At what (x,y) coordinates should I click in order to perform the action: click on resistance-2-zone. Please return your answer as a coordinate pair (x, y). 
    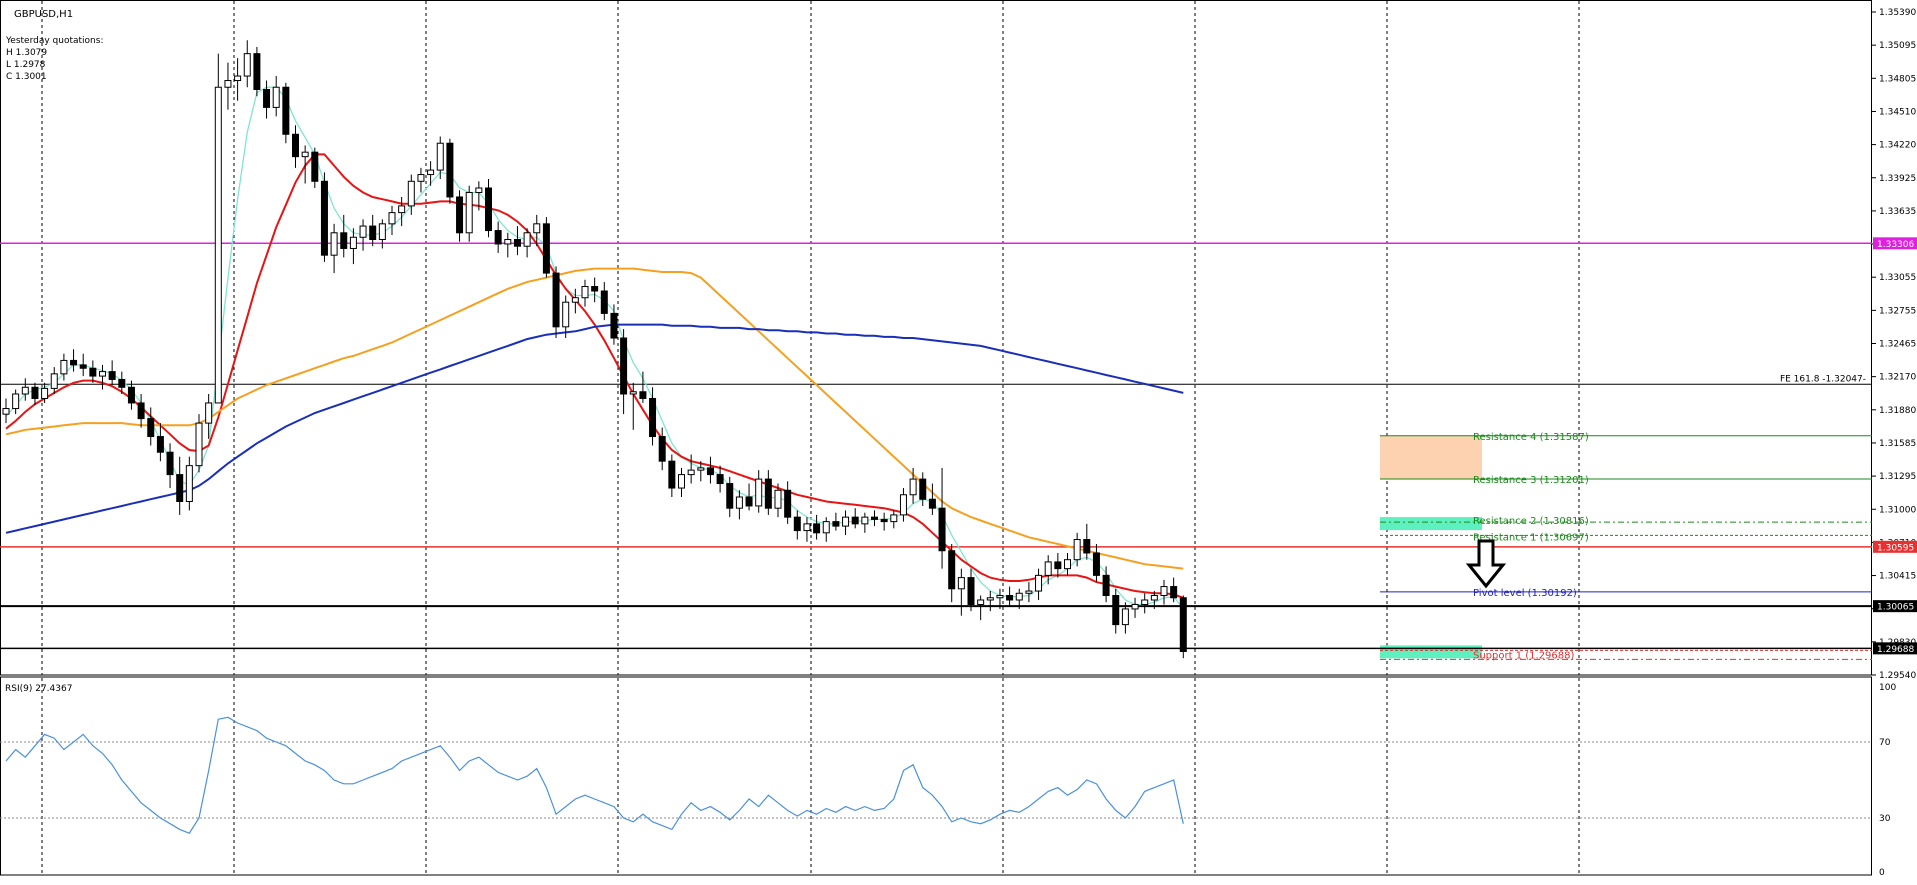
    Looking at the image, I should click on (1431, 524).